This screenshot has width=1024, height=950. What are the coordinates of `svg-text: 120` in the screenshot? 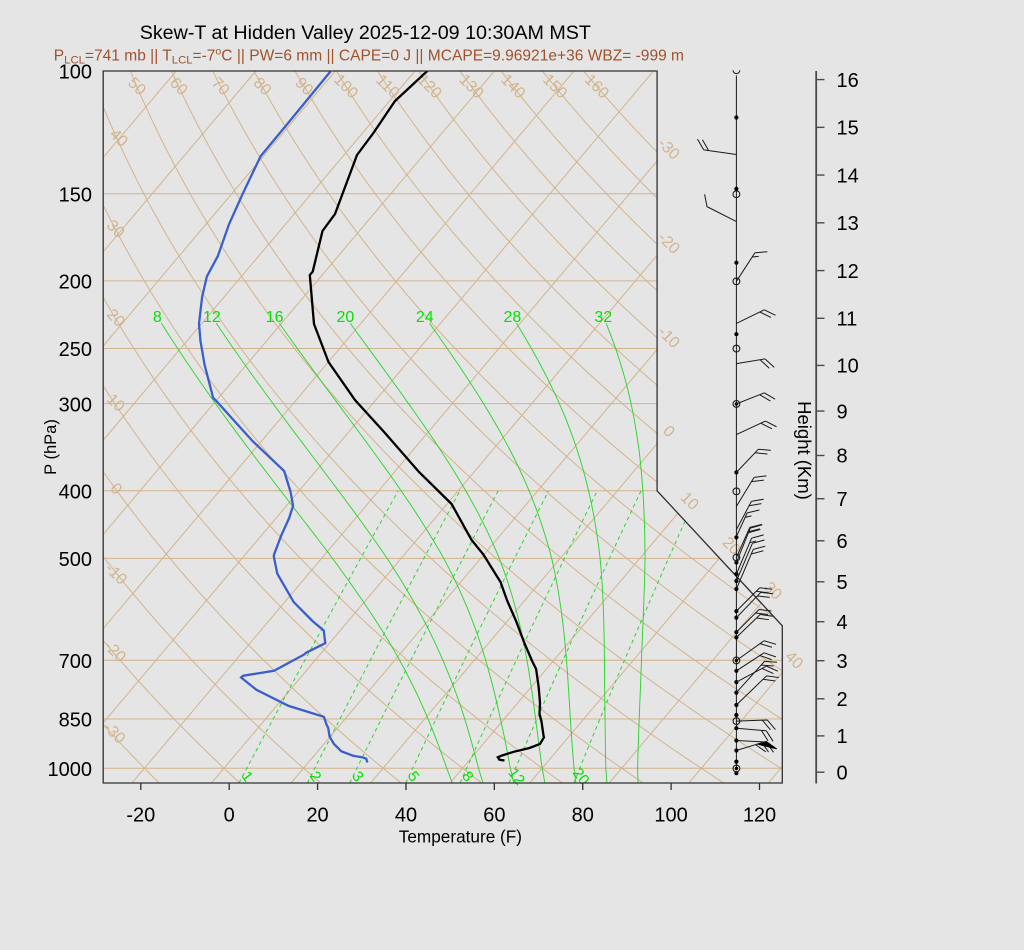 It's located at (759, 816).